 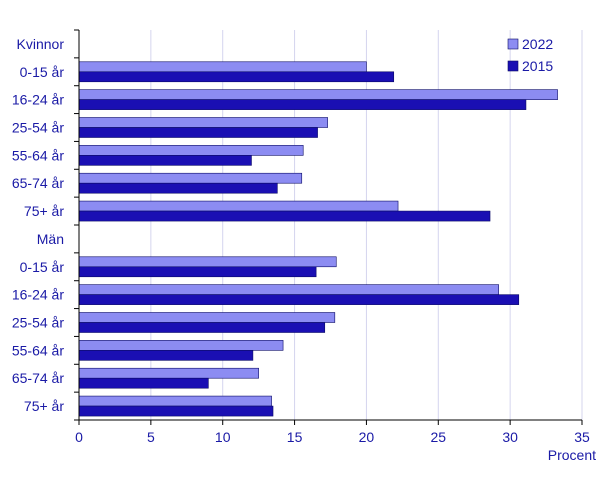 What do you see at coordinates (537, 44) in the screenshot?
I see `legend-label-2022: 2022` at bounding box center [537, 44].